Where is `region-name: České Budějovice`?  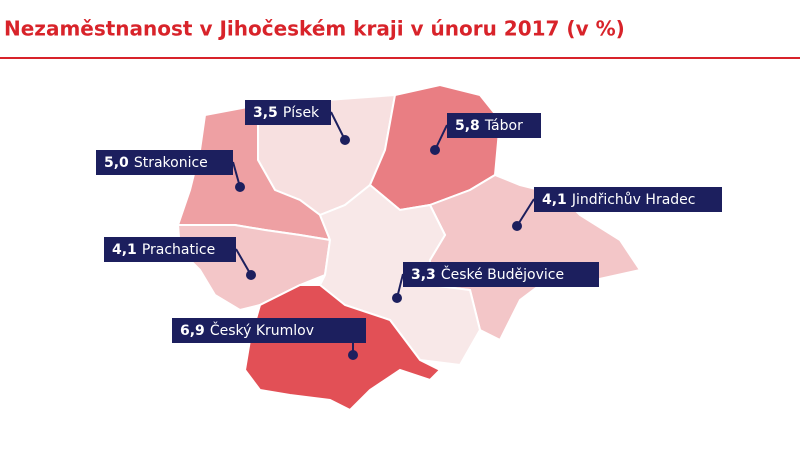
region-name: České Budějovice is located at coordinates (502, 274).